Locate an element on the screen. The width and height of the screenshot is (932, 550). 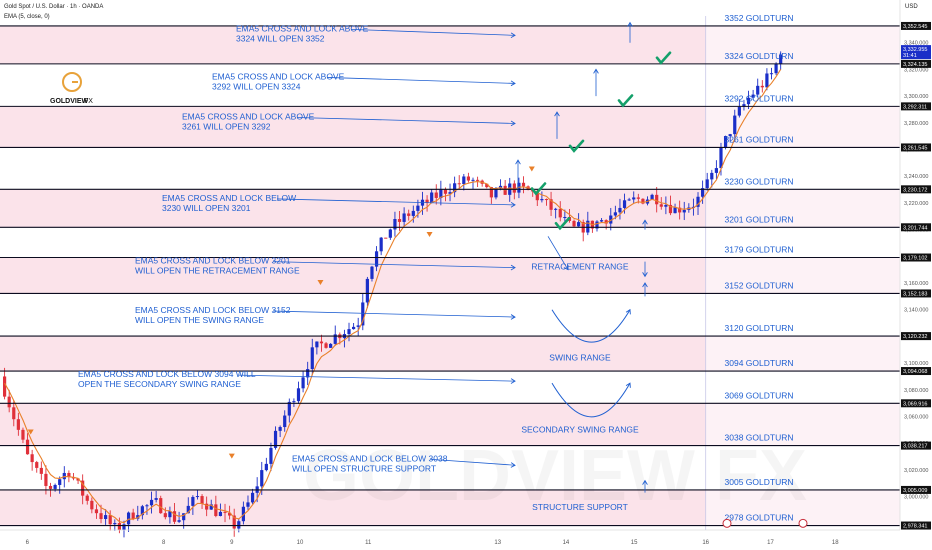
annotation-text: EMA5 CROSS AND LOCK BELOW 3201 is located at coordinates (213, 261).